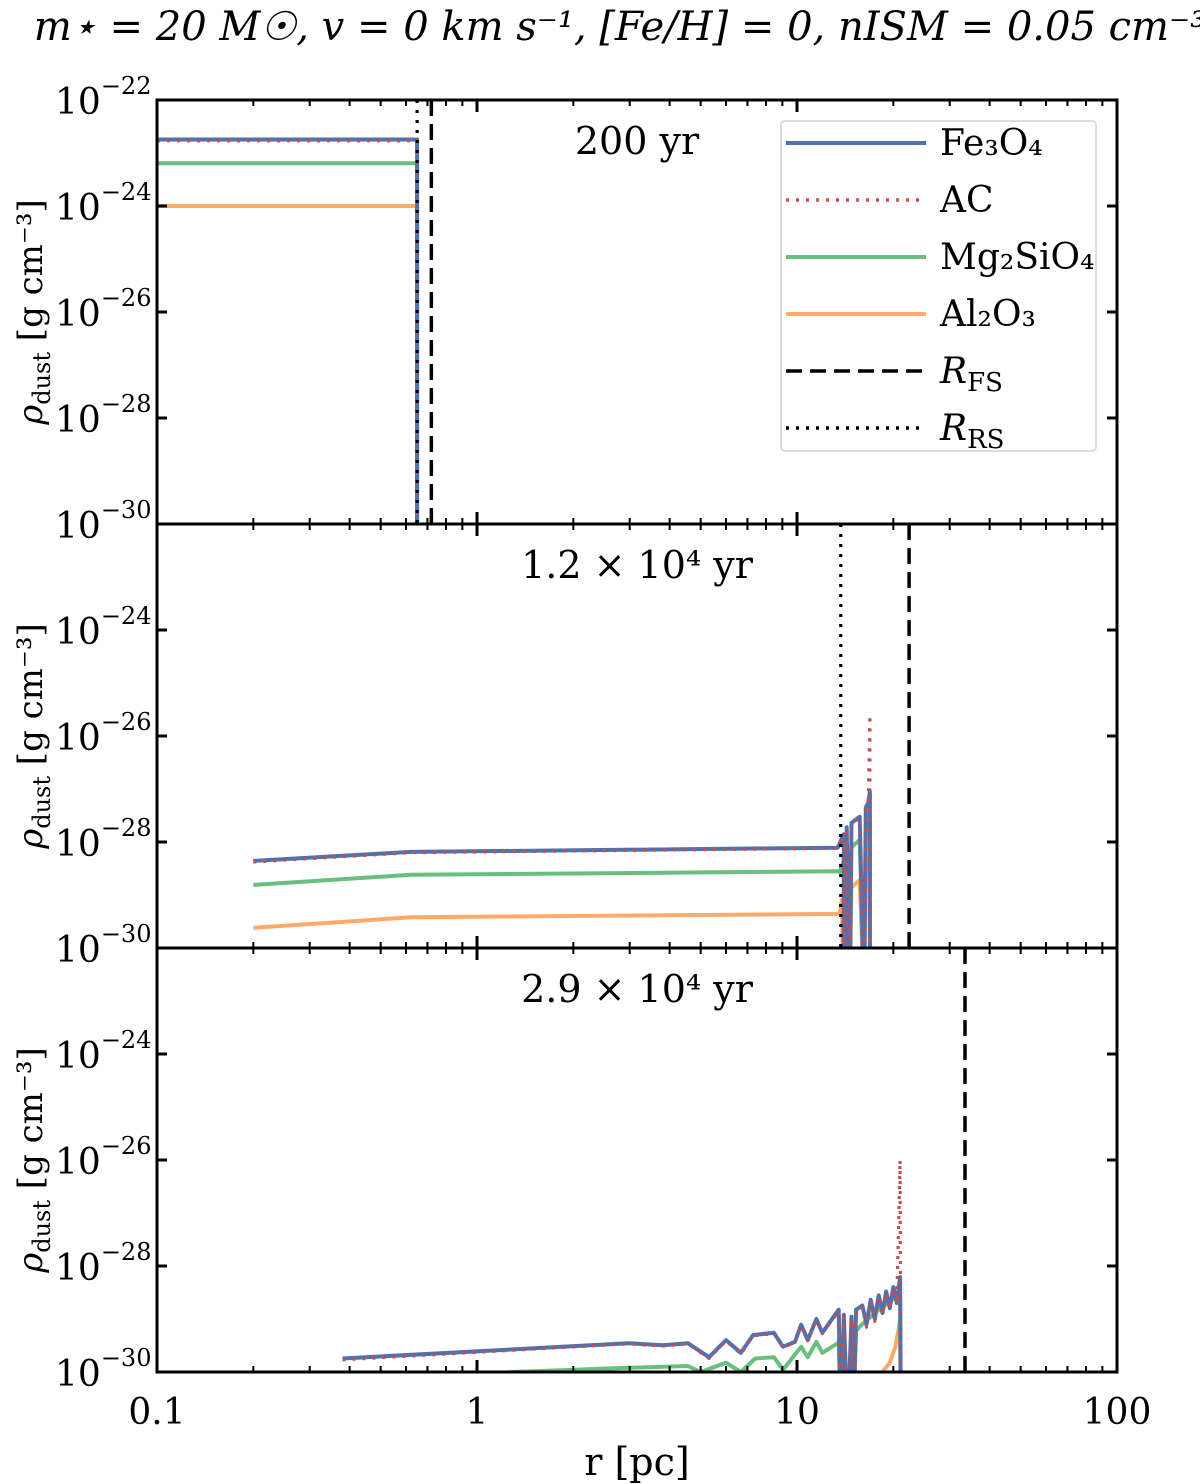 The image size is (1200, 1484). What do you see at coordinates (991, 143) in the screenshot?
I see `legend-label: Fe₃O₄` at bounding box center [991, 143].